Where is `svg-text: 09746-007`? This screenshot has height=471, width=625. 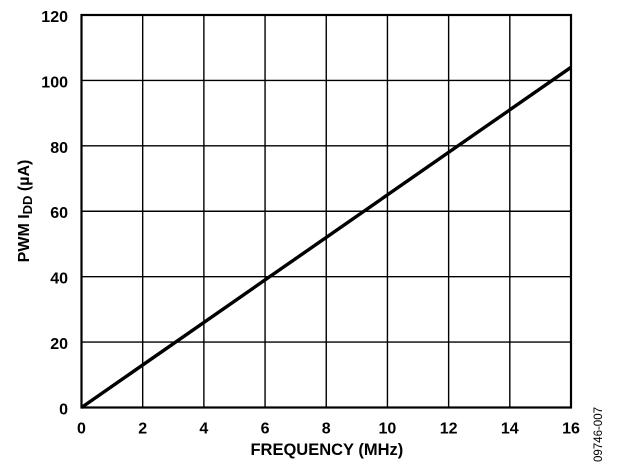
svg-text: 09746-007 is located at coordinates (599, 434).